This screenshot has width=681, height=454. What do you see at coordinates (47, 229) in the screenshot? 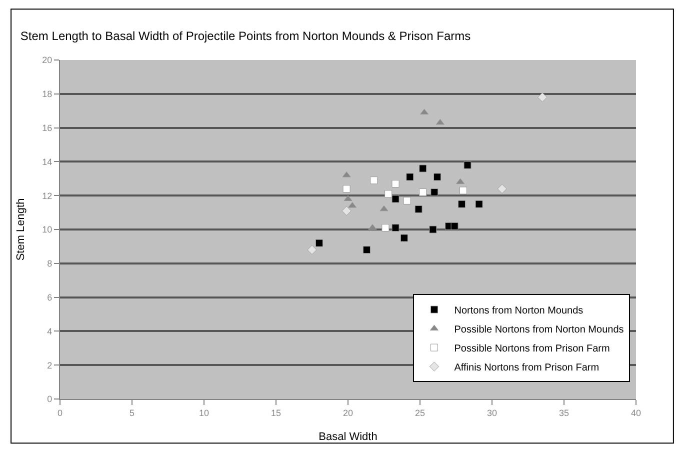
I see `y-tick-label: 10` at bounding box center [47, 229].